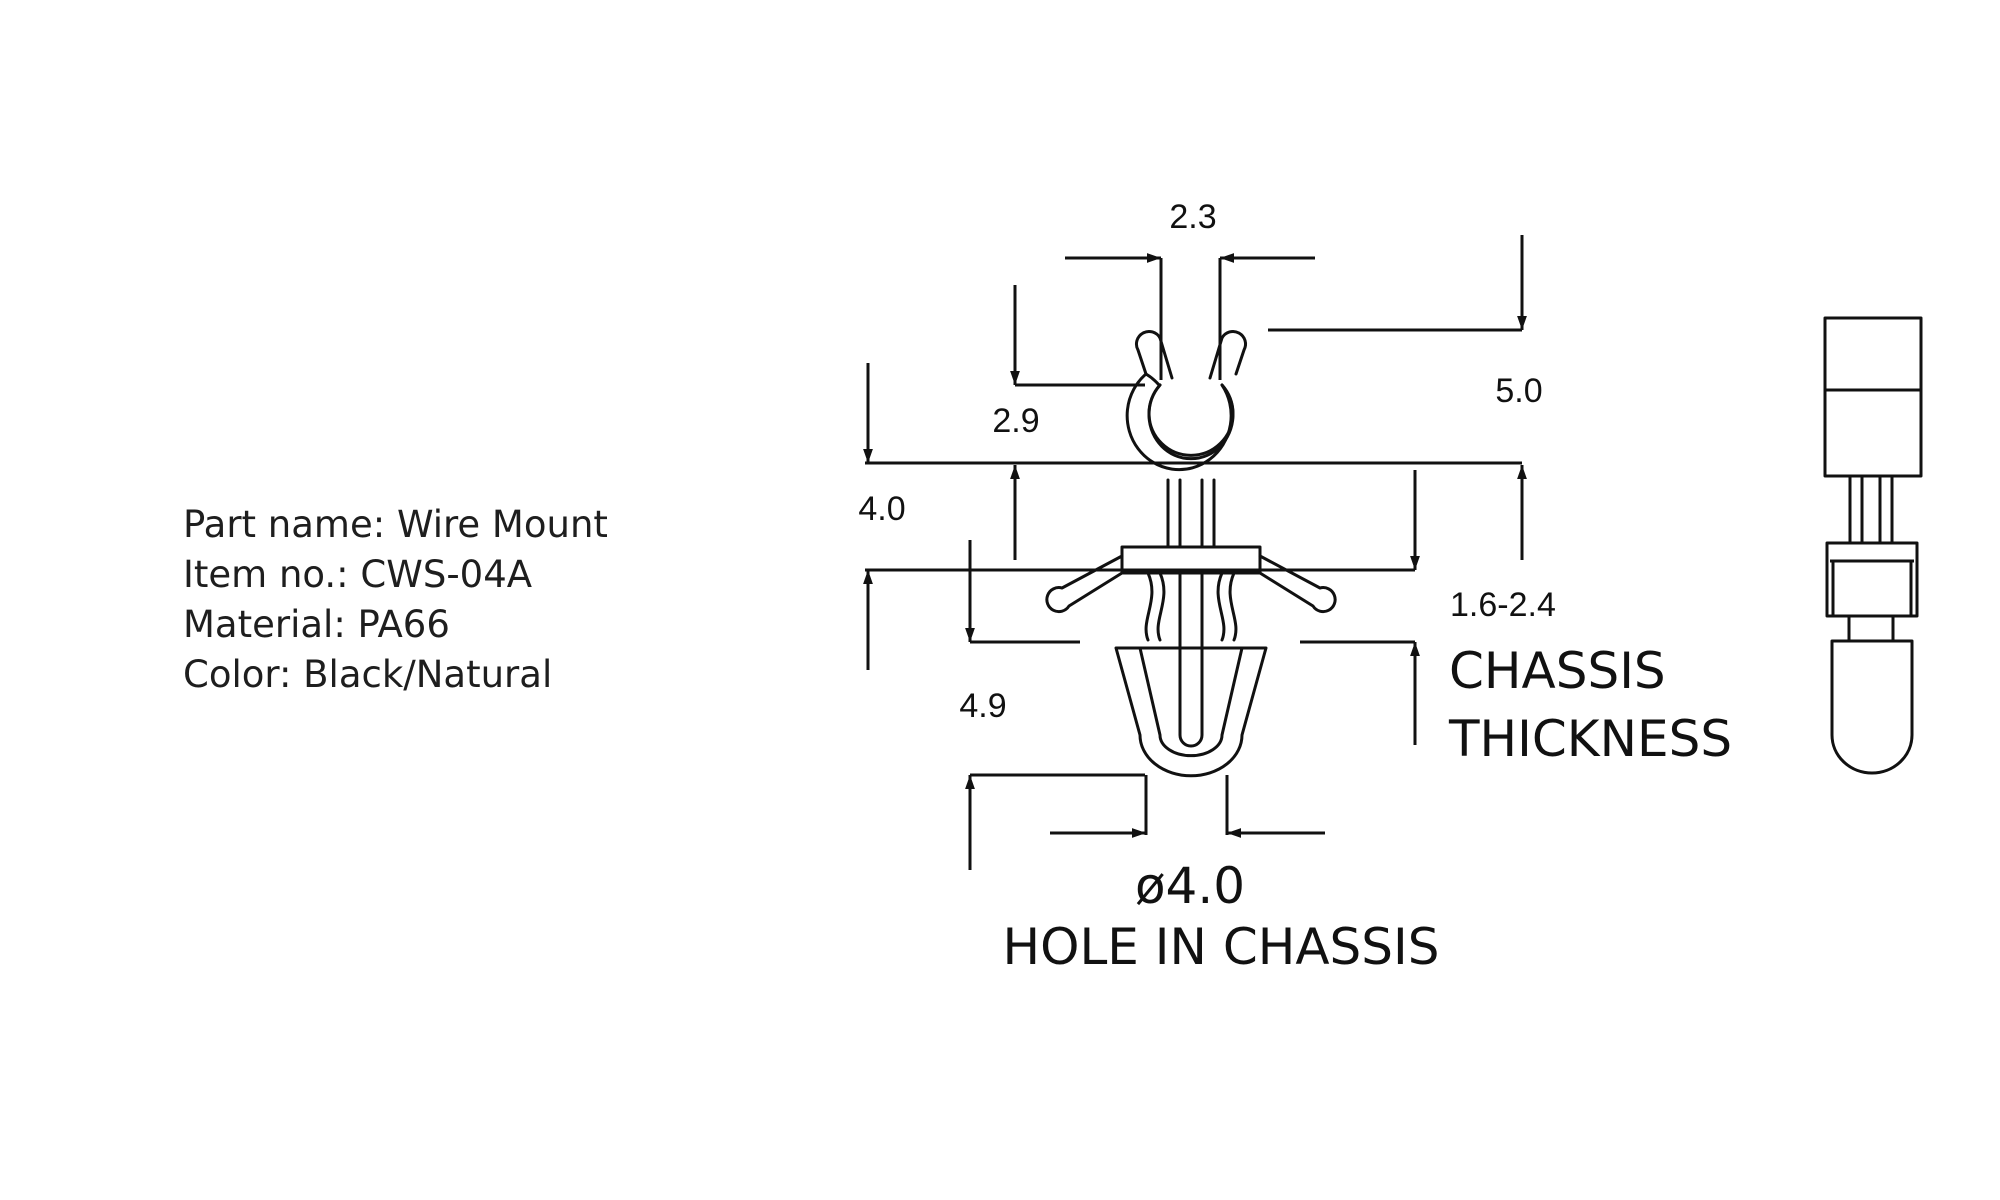 The image size is (2000, 1200). I want to click on wire-mount-side-view, so click(1873, 545).